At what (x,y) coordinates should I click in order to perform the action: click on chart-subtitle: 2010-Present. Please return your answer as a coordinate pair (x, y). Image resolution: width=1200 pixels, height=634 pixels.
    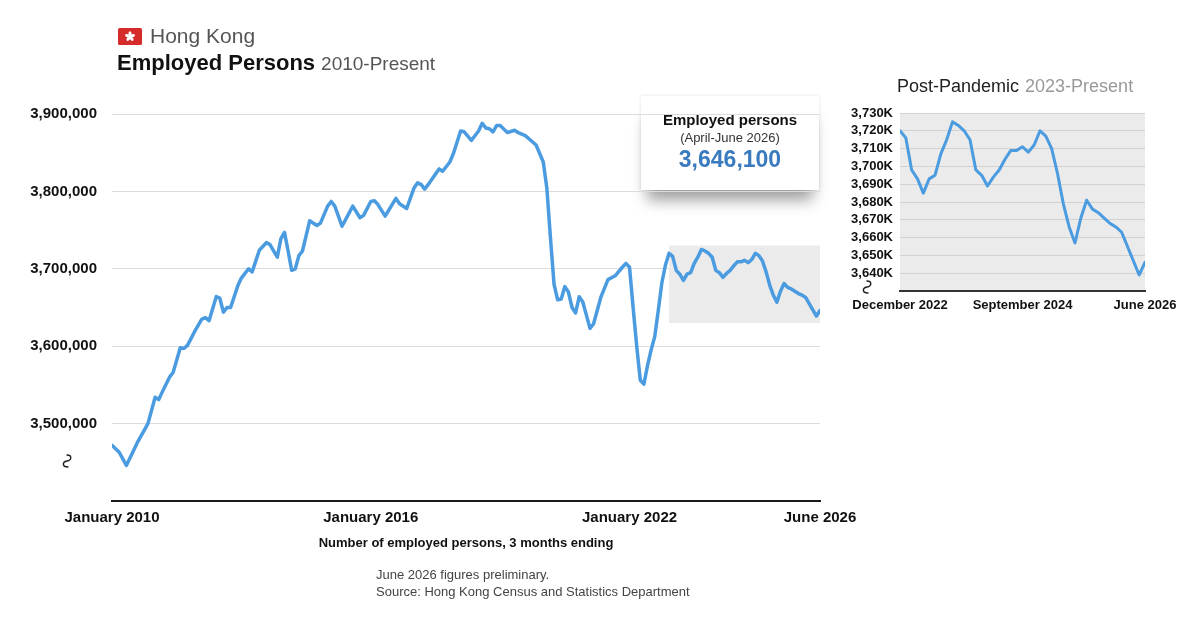
    Looking at the image, I should click on (378, 63).